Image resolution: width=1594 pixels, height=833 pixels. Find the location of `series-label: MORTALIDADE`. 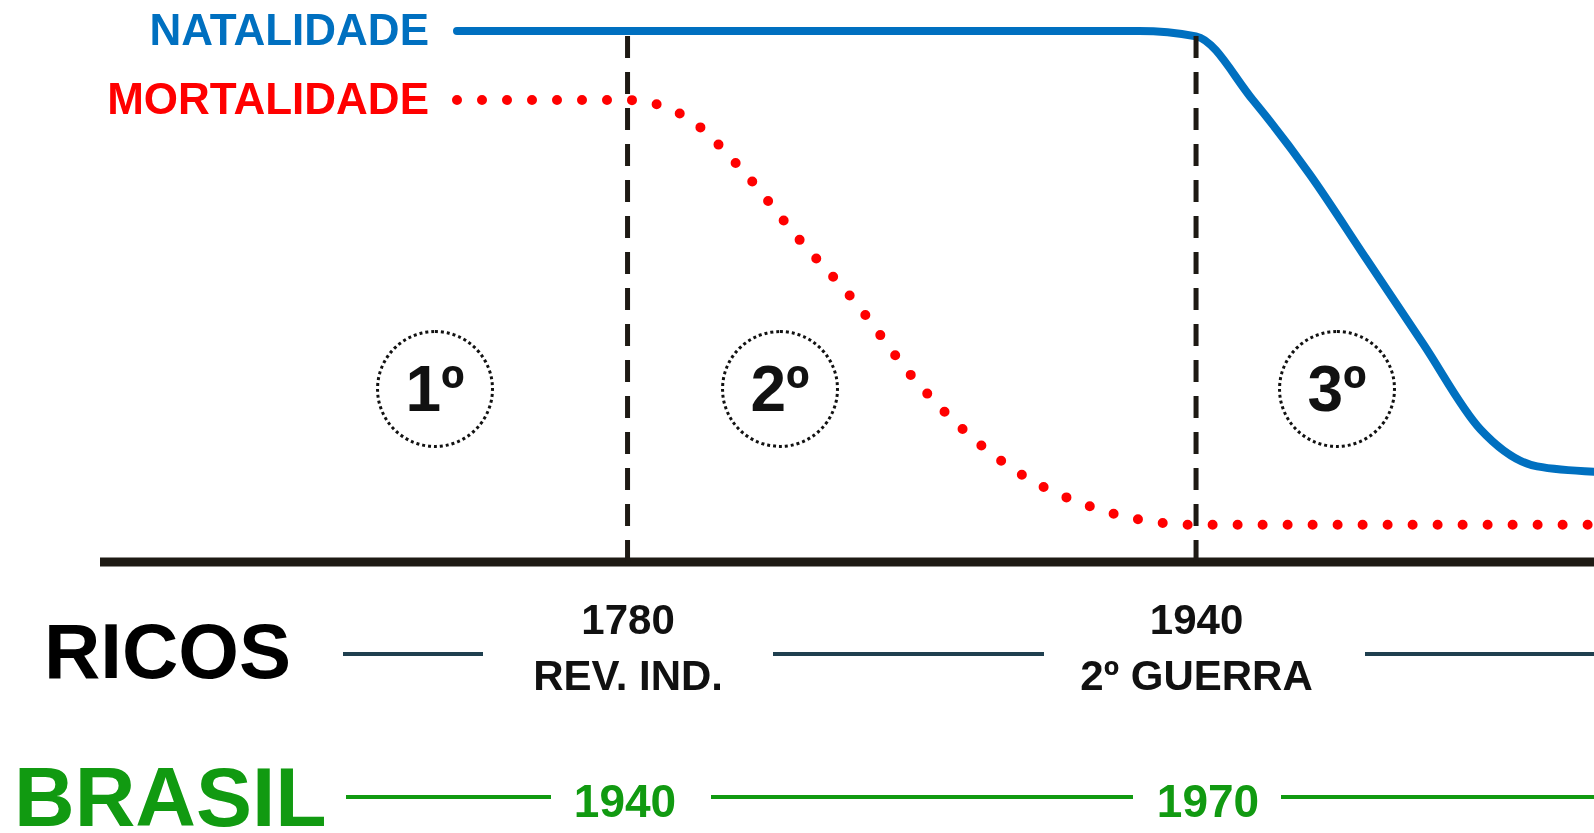

series-label: MORTALIDADE is located at coordinates (268, 99).